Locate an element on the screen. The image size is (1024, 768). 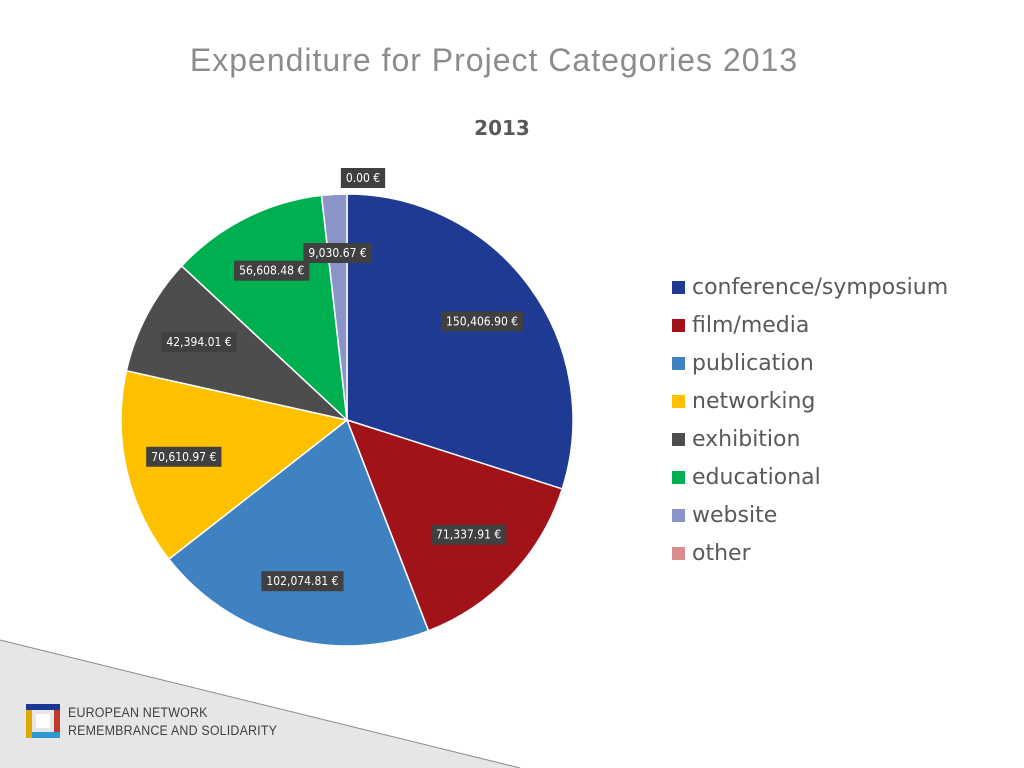
data-label-film-media: 71,337.91 € is located at coordinates (469, 534).